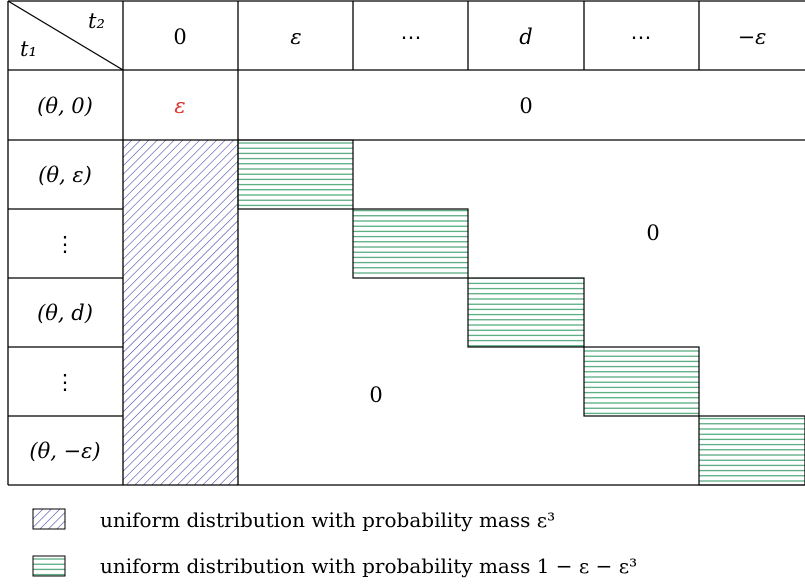 This screenshot has height=586, width=805. What do you see at coordinates (49, 519) in the screenshot?
I see `legend-swatch-diagonal` at bounding box center [49, 519].